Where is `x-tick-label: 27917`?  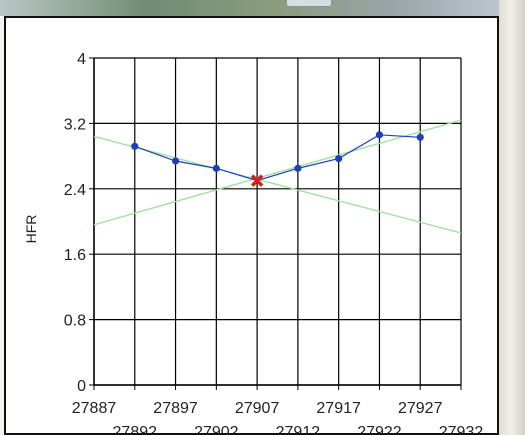 x-tick-label: 27917 is located at coordinates (338, 408).